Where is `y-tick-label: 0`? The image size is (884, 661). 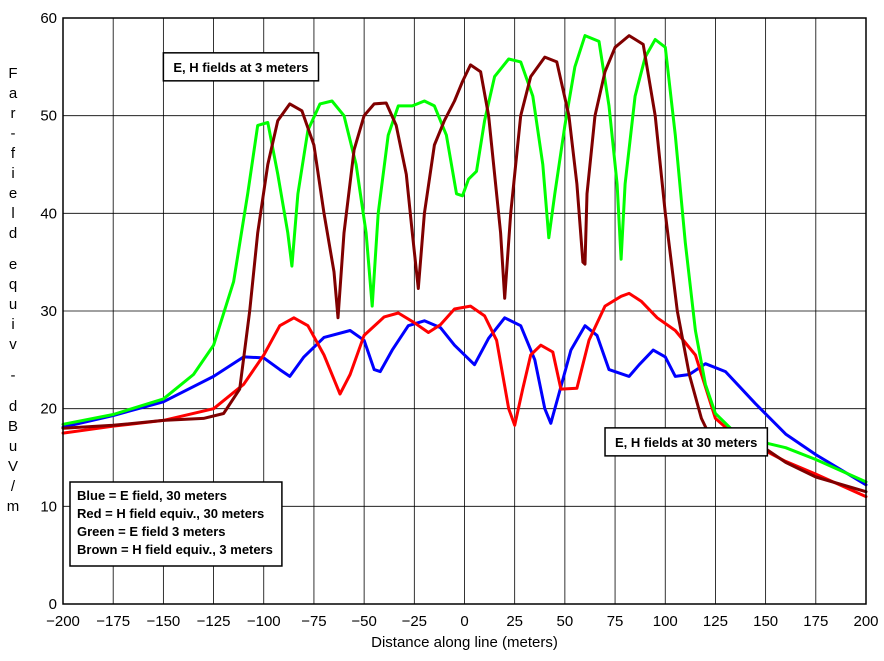
y-tick-label: 0 is located at coordinates (53, 604).